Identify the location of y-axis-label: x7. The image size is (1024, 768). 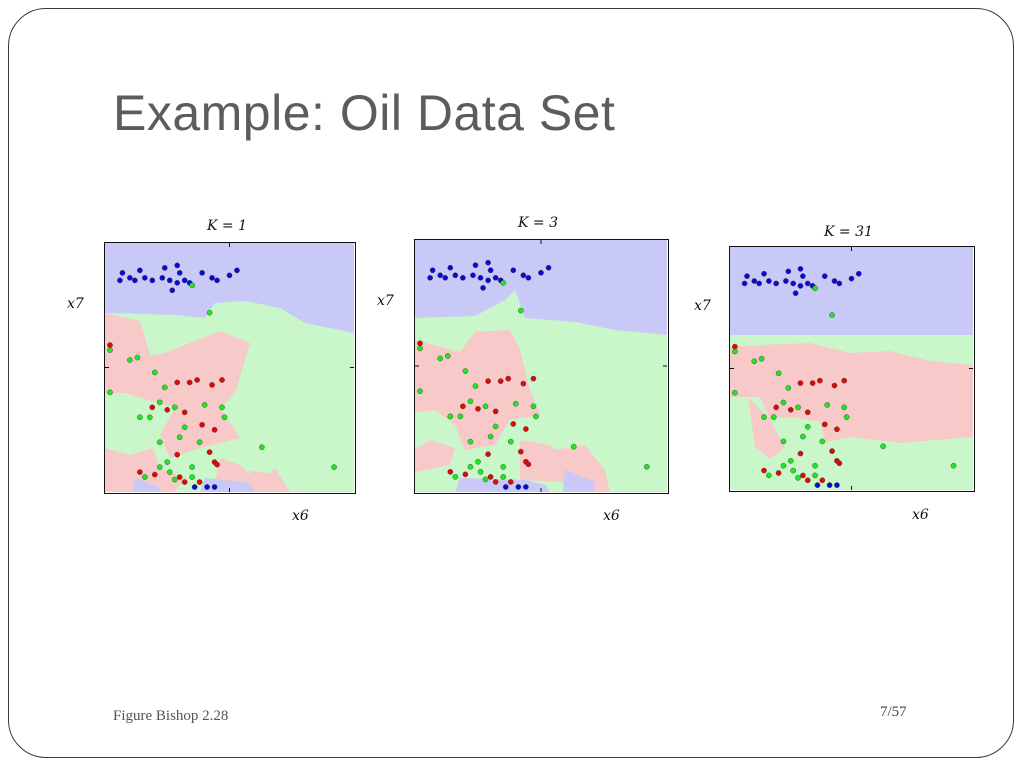
(702, 306).